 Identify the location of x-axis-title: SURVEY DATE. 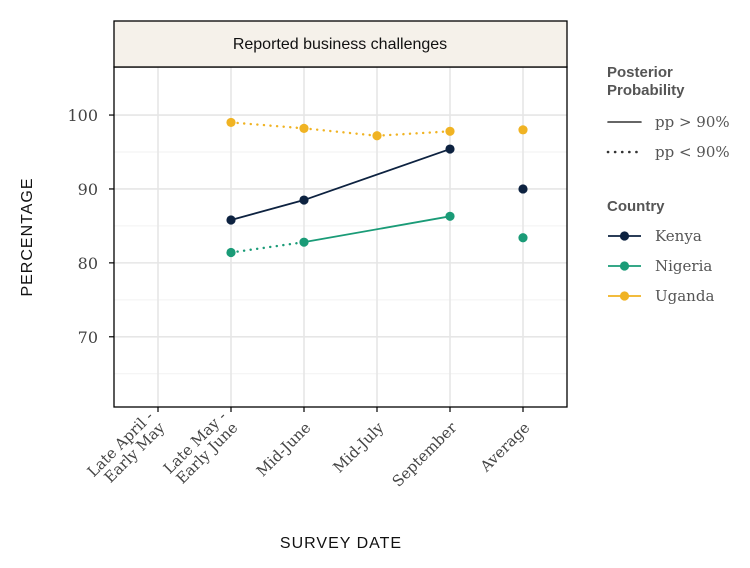
(341, 543).